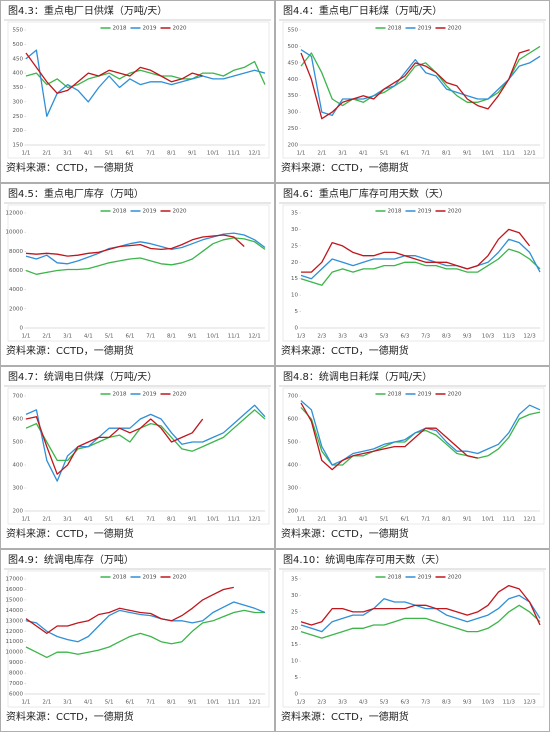  What do you see at coordinates (16, 290) in the screenshot?
I see `y-tick-label: 4000` at bounding box center [16, 290].